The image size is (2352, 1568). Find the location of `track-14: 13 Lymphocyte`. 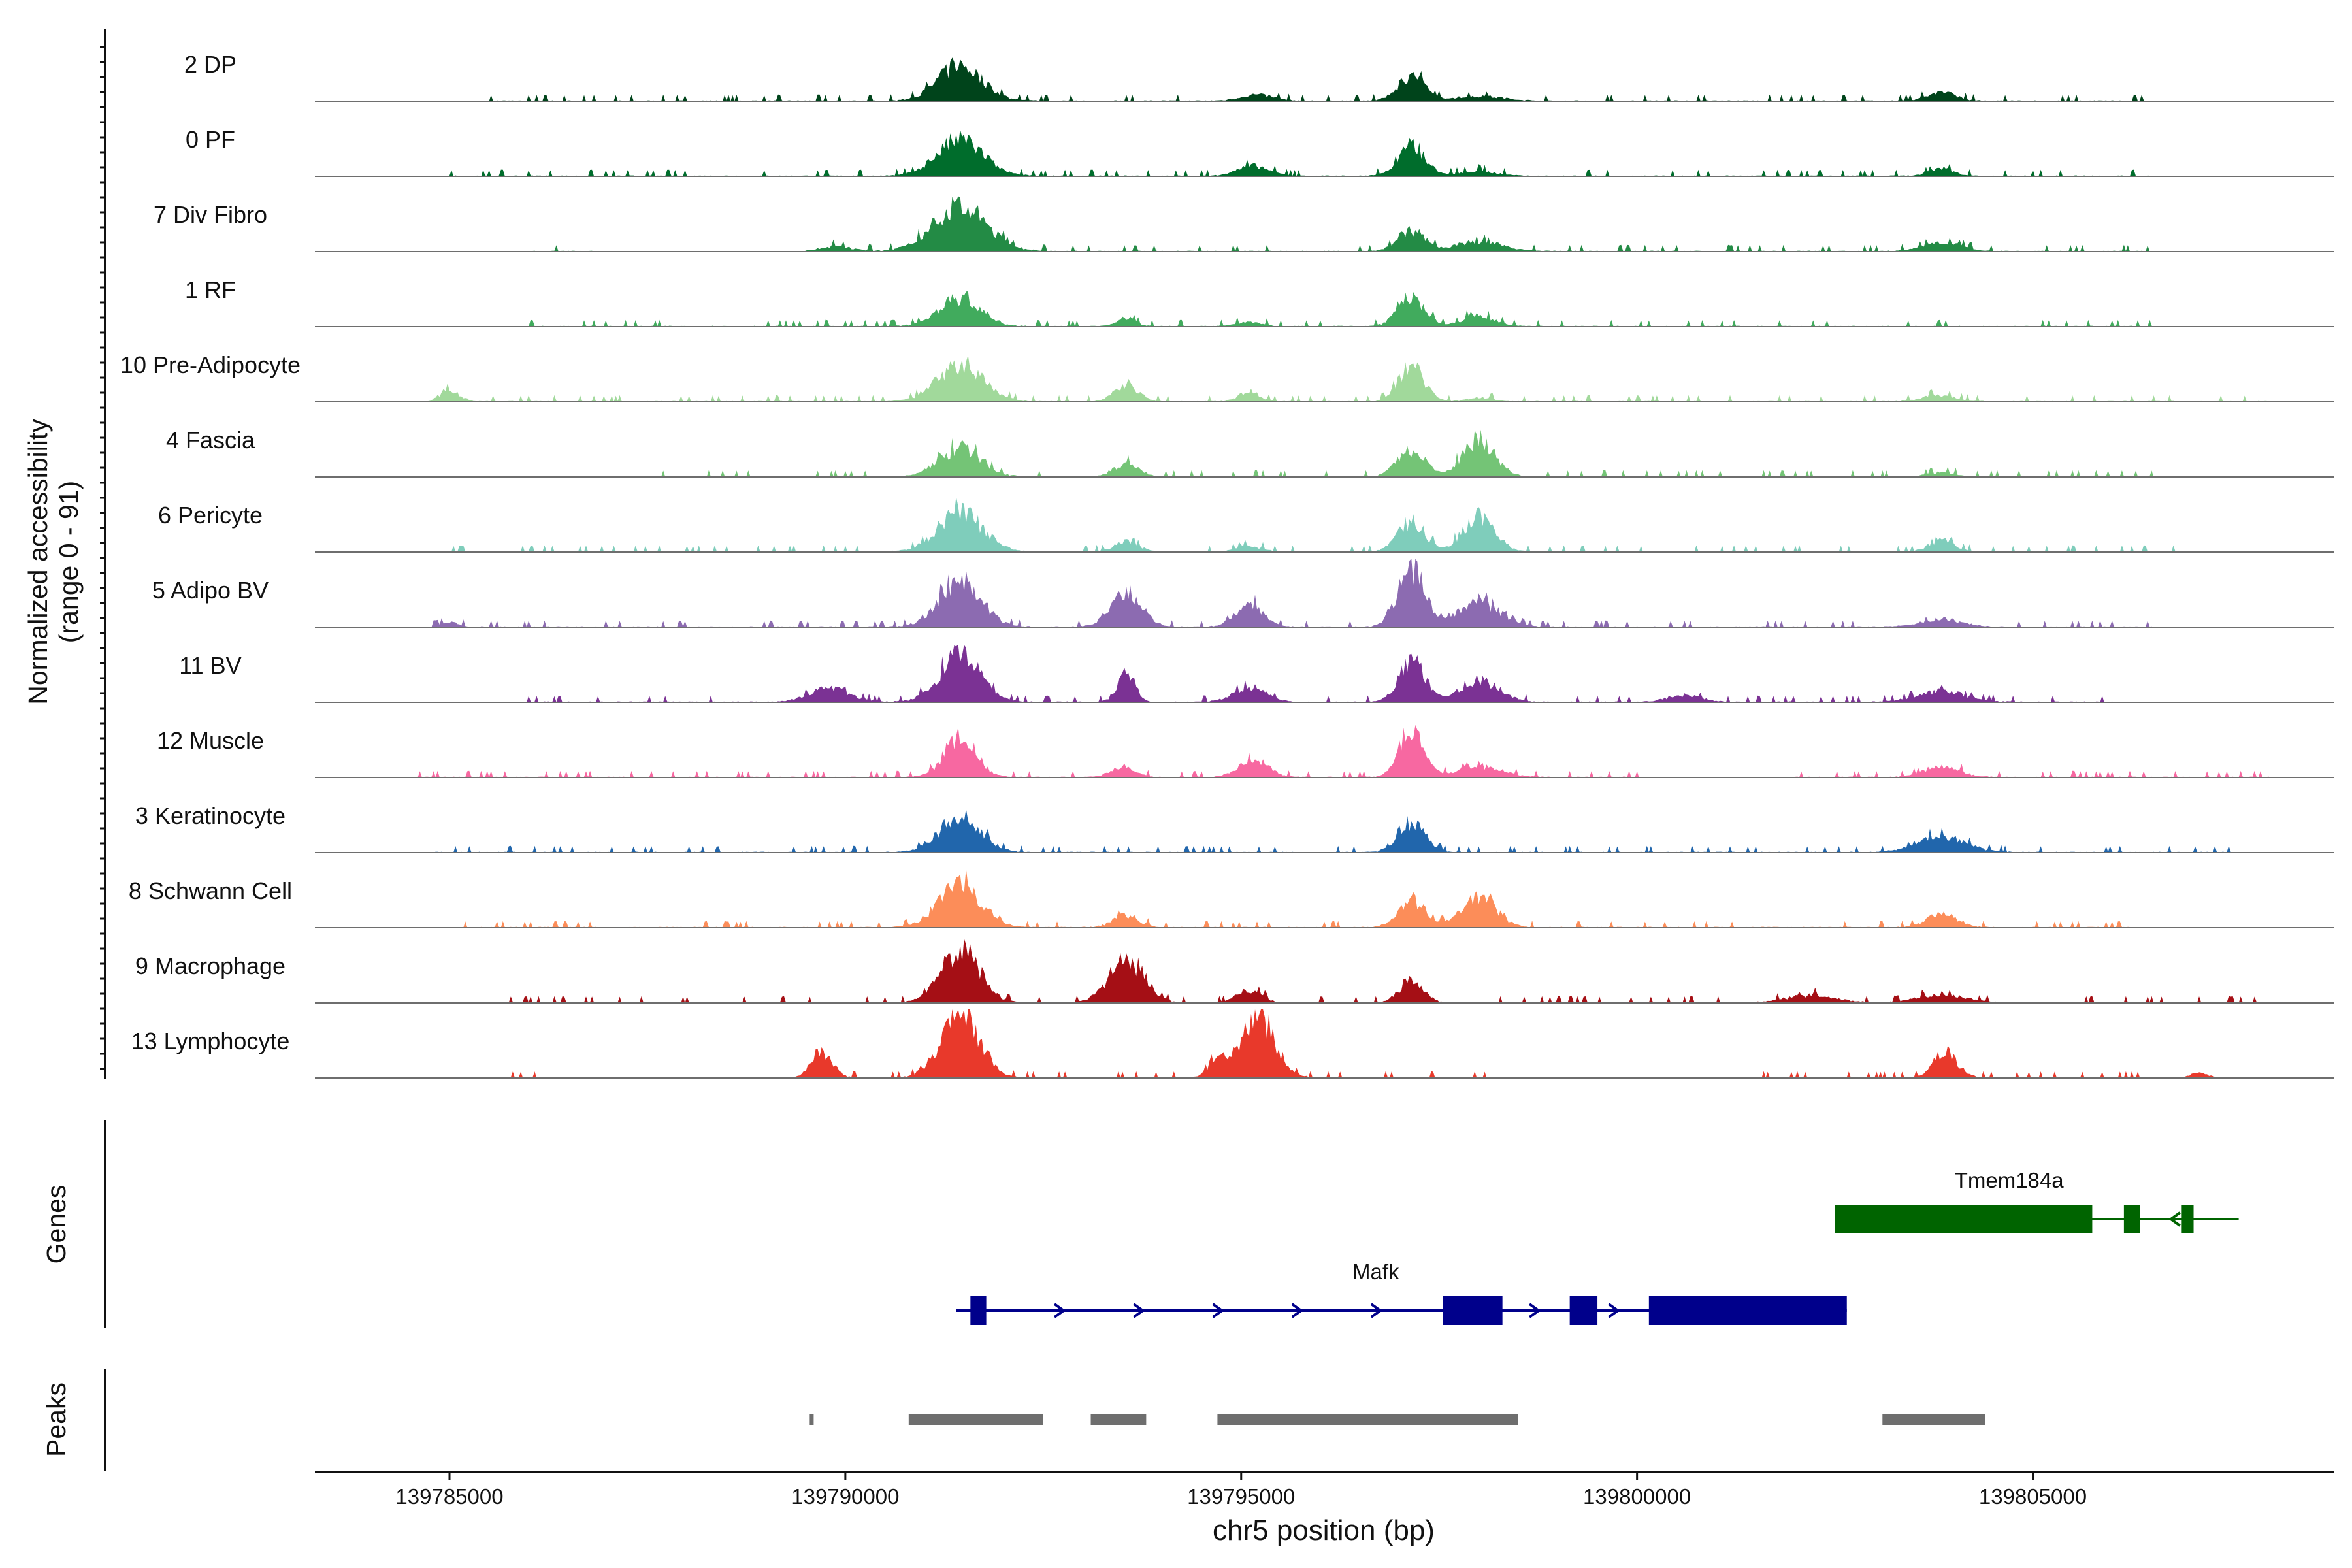

track-14: 13 Lymphocyte is located at coordinates (1232, 1044).